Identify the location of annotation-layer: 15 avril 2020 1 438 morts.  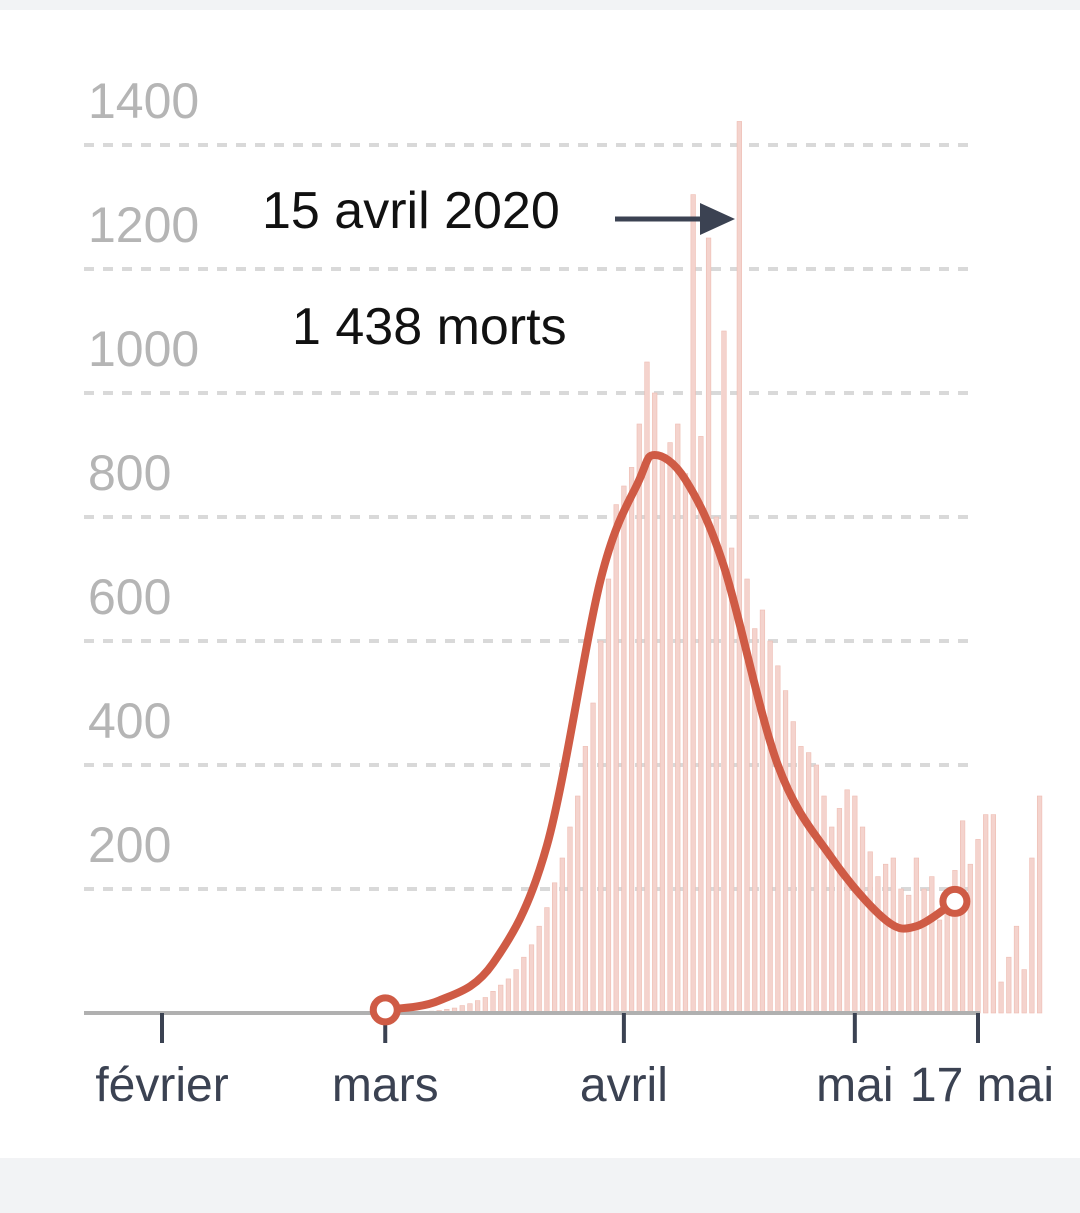
(496, 268).